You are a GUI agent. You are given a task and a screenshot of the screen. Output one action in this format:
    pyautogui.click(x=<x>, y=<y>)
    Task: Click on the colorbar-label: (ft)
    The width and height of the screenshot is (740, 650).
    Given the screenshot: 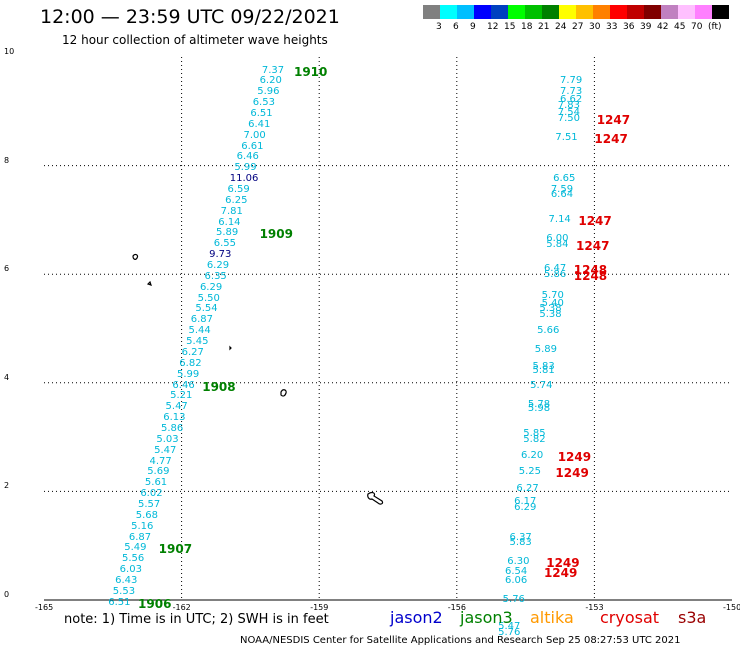 What is the action you would take?
    pyautogui.click(x=715, y=27)
    